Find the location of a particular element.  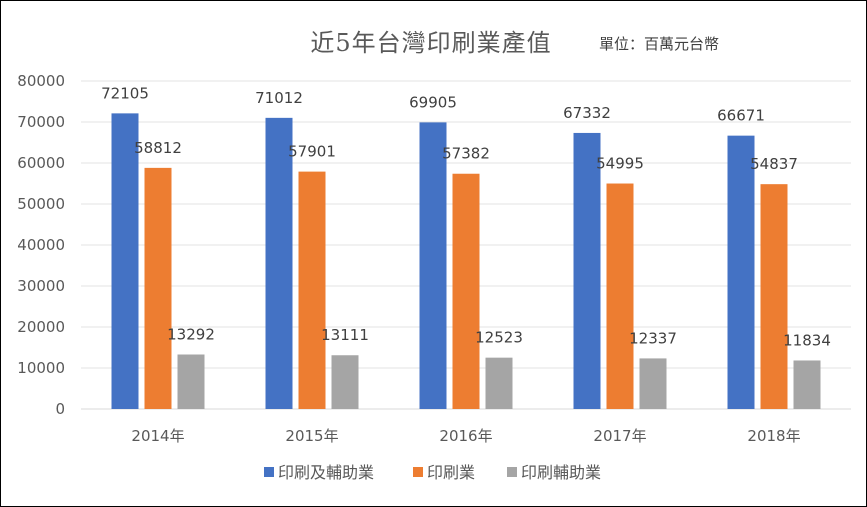

y-tick-label: 80000 is located at coordinates (41, 81).